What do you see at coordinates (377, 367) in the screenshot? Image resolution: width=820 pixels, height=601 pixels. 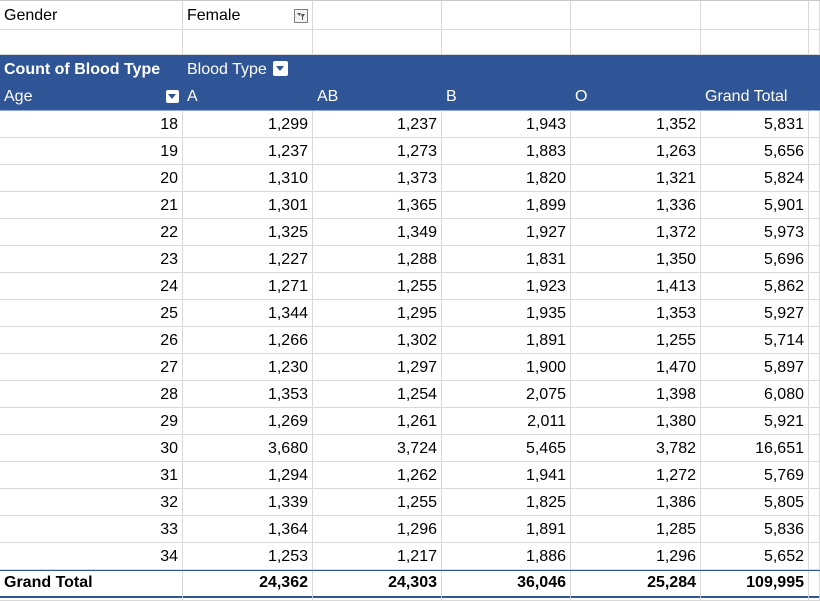 I see `count-ab-cell: 1,297` at bounding box center [377, 367].